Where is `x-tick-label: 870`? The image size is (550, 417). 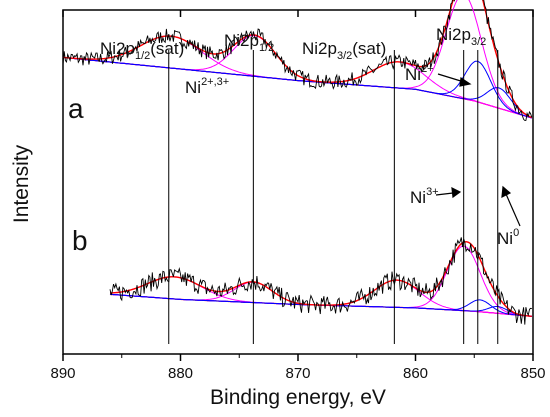 x-tick-label: 870 is located at coordinates (297, 373).